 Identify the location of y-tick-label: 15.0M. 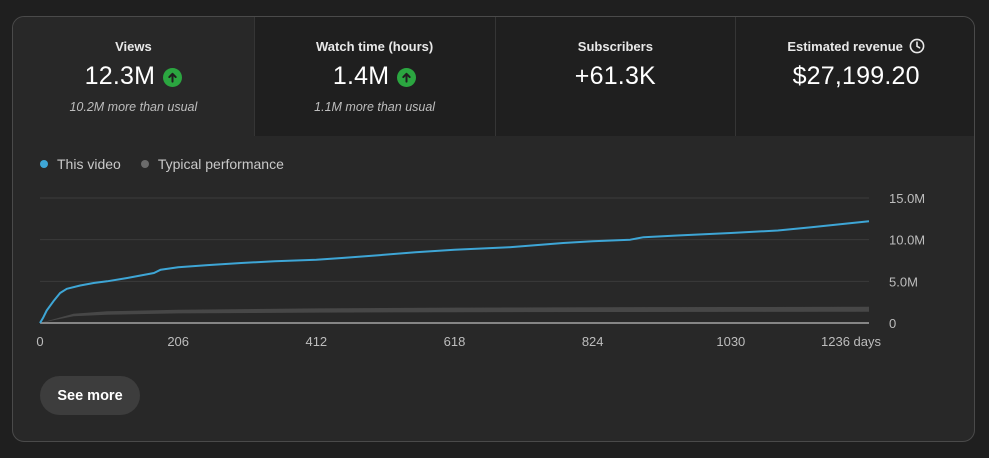
(907, 198).